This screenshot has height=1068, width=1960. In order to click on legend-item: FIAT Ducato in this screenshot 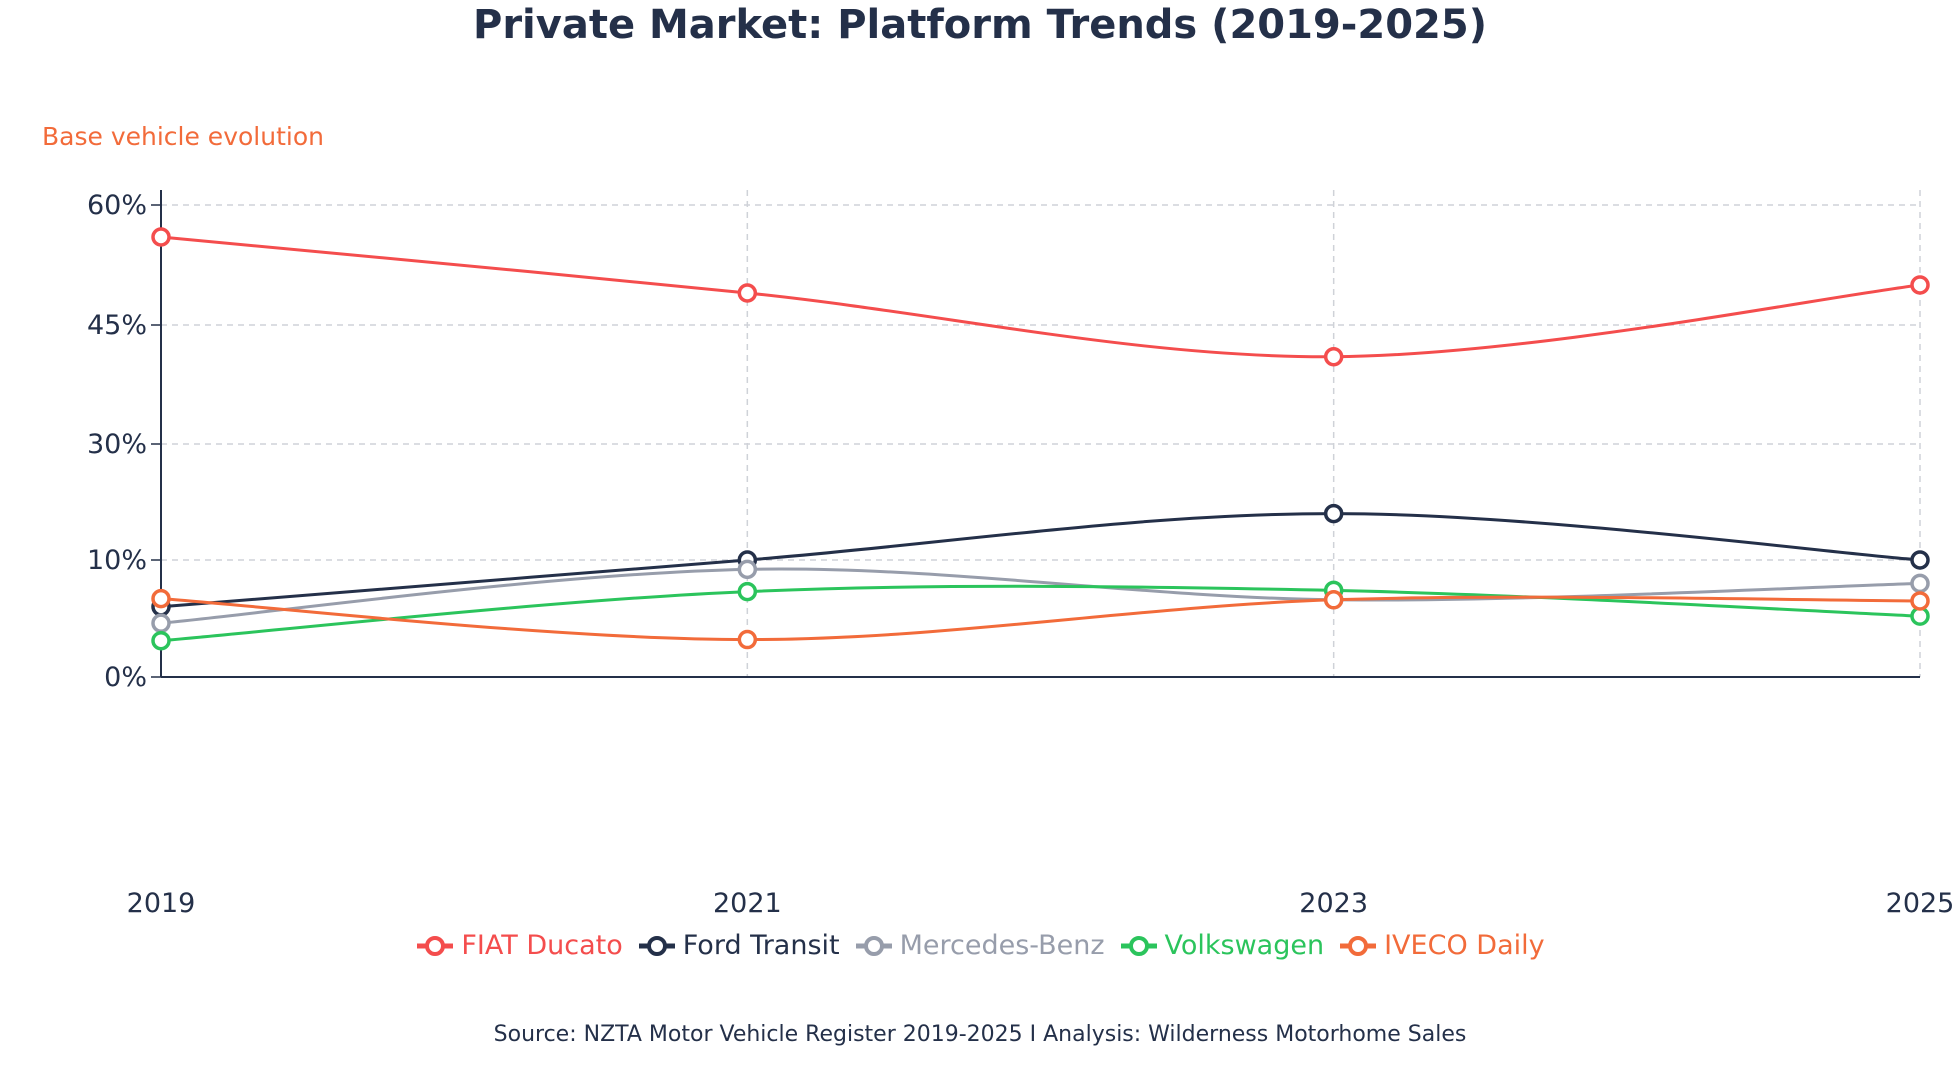, I will do `click(519, 945)`.